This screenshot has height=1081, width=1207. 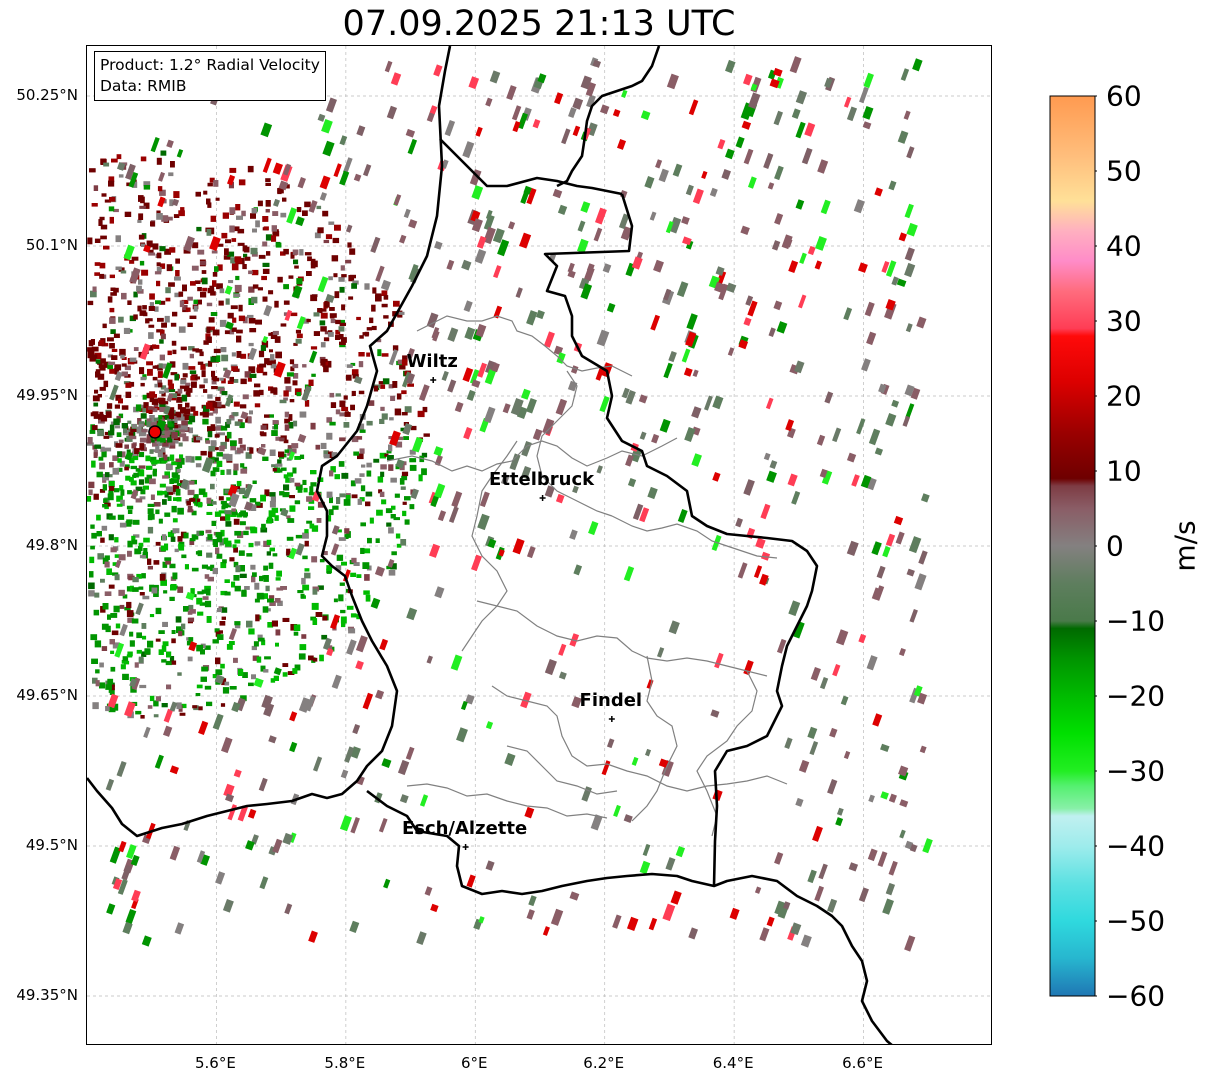 I want to click on lon-tick-label: 5.6°E, so click(x=215, y=1063).